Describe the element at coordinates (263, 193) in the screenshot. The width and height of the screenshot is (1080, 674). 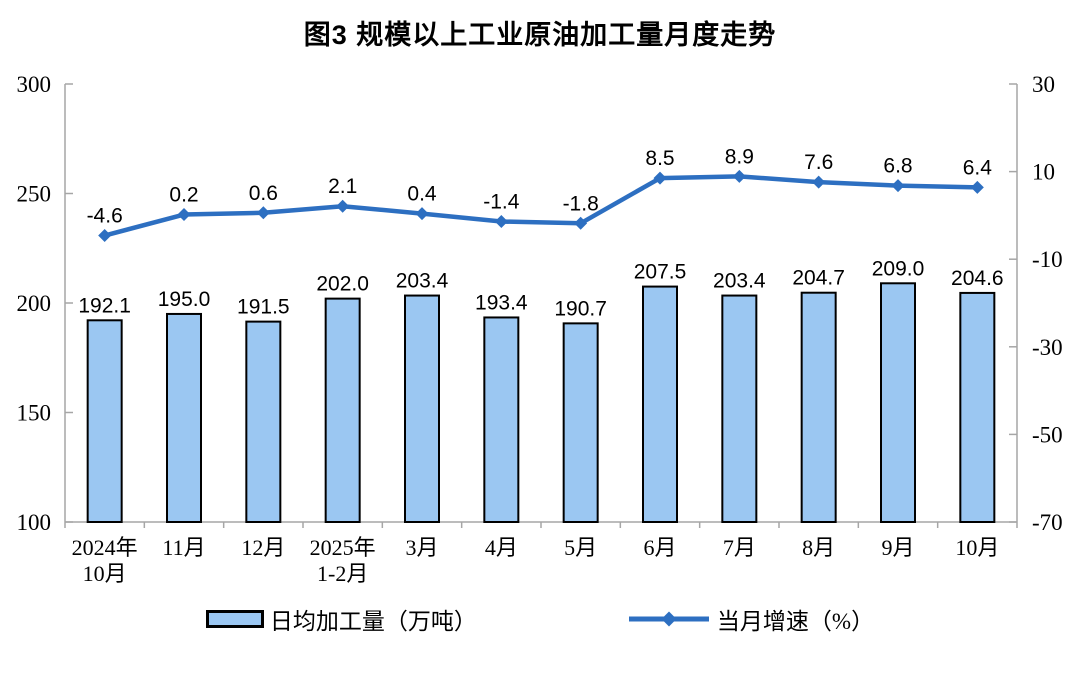
I see `line-value-label: 0.6` at that location.